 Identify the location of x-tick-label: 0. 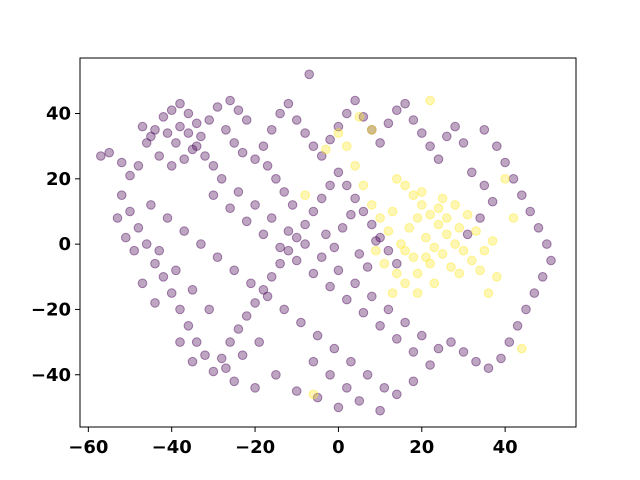
(338, 447).